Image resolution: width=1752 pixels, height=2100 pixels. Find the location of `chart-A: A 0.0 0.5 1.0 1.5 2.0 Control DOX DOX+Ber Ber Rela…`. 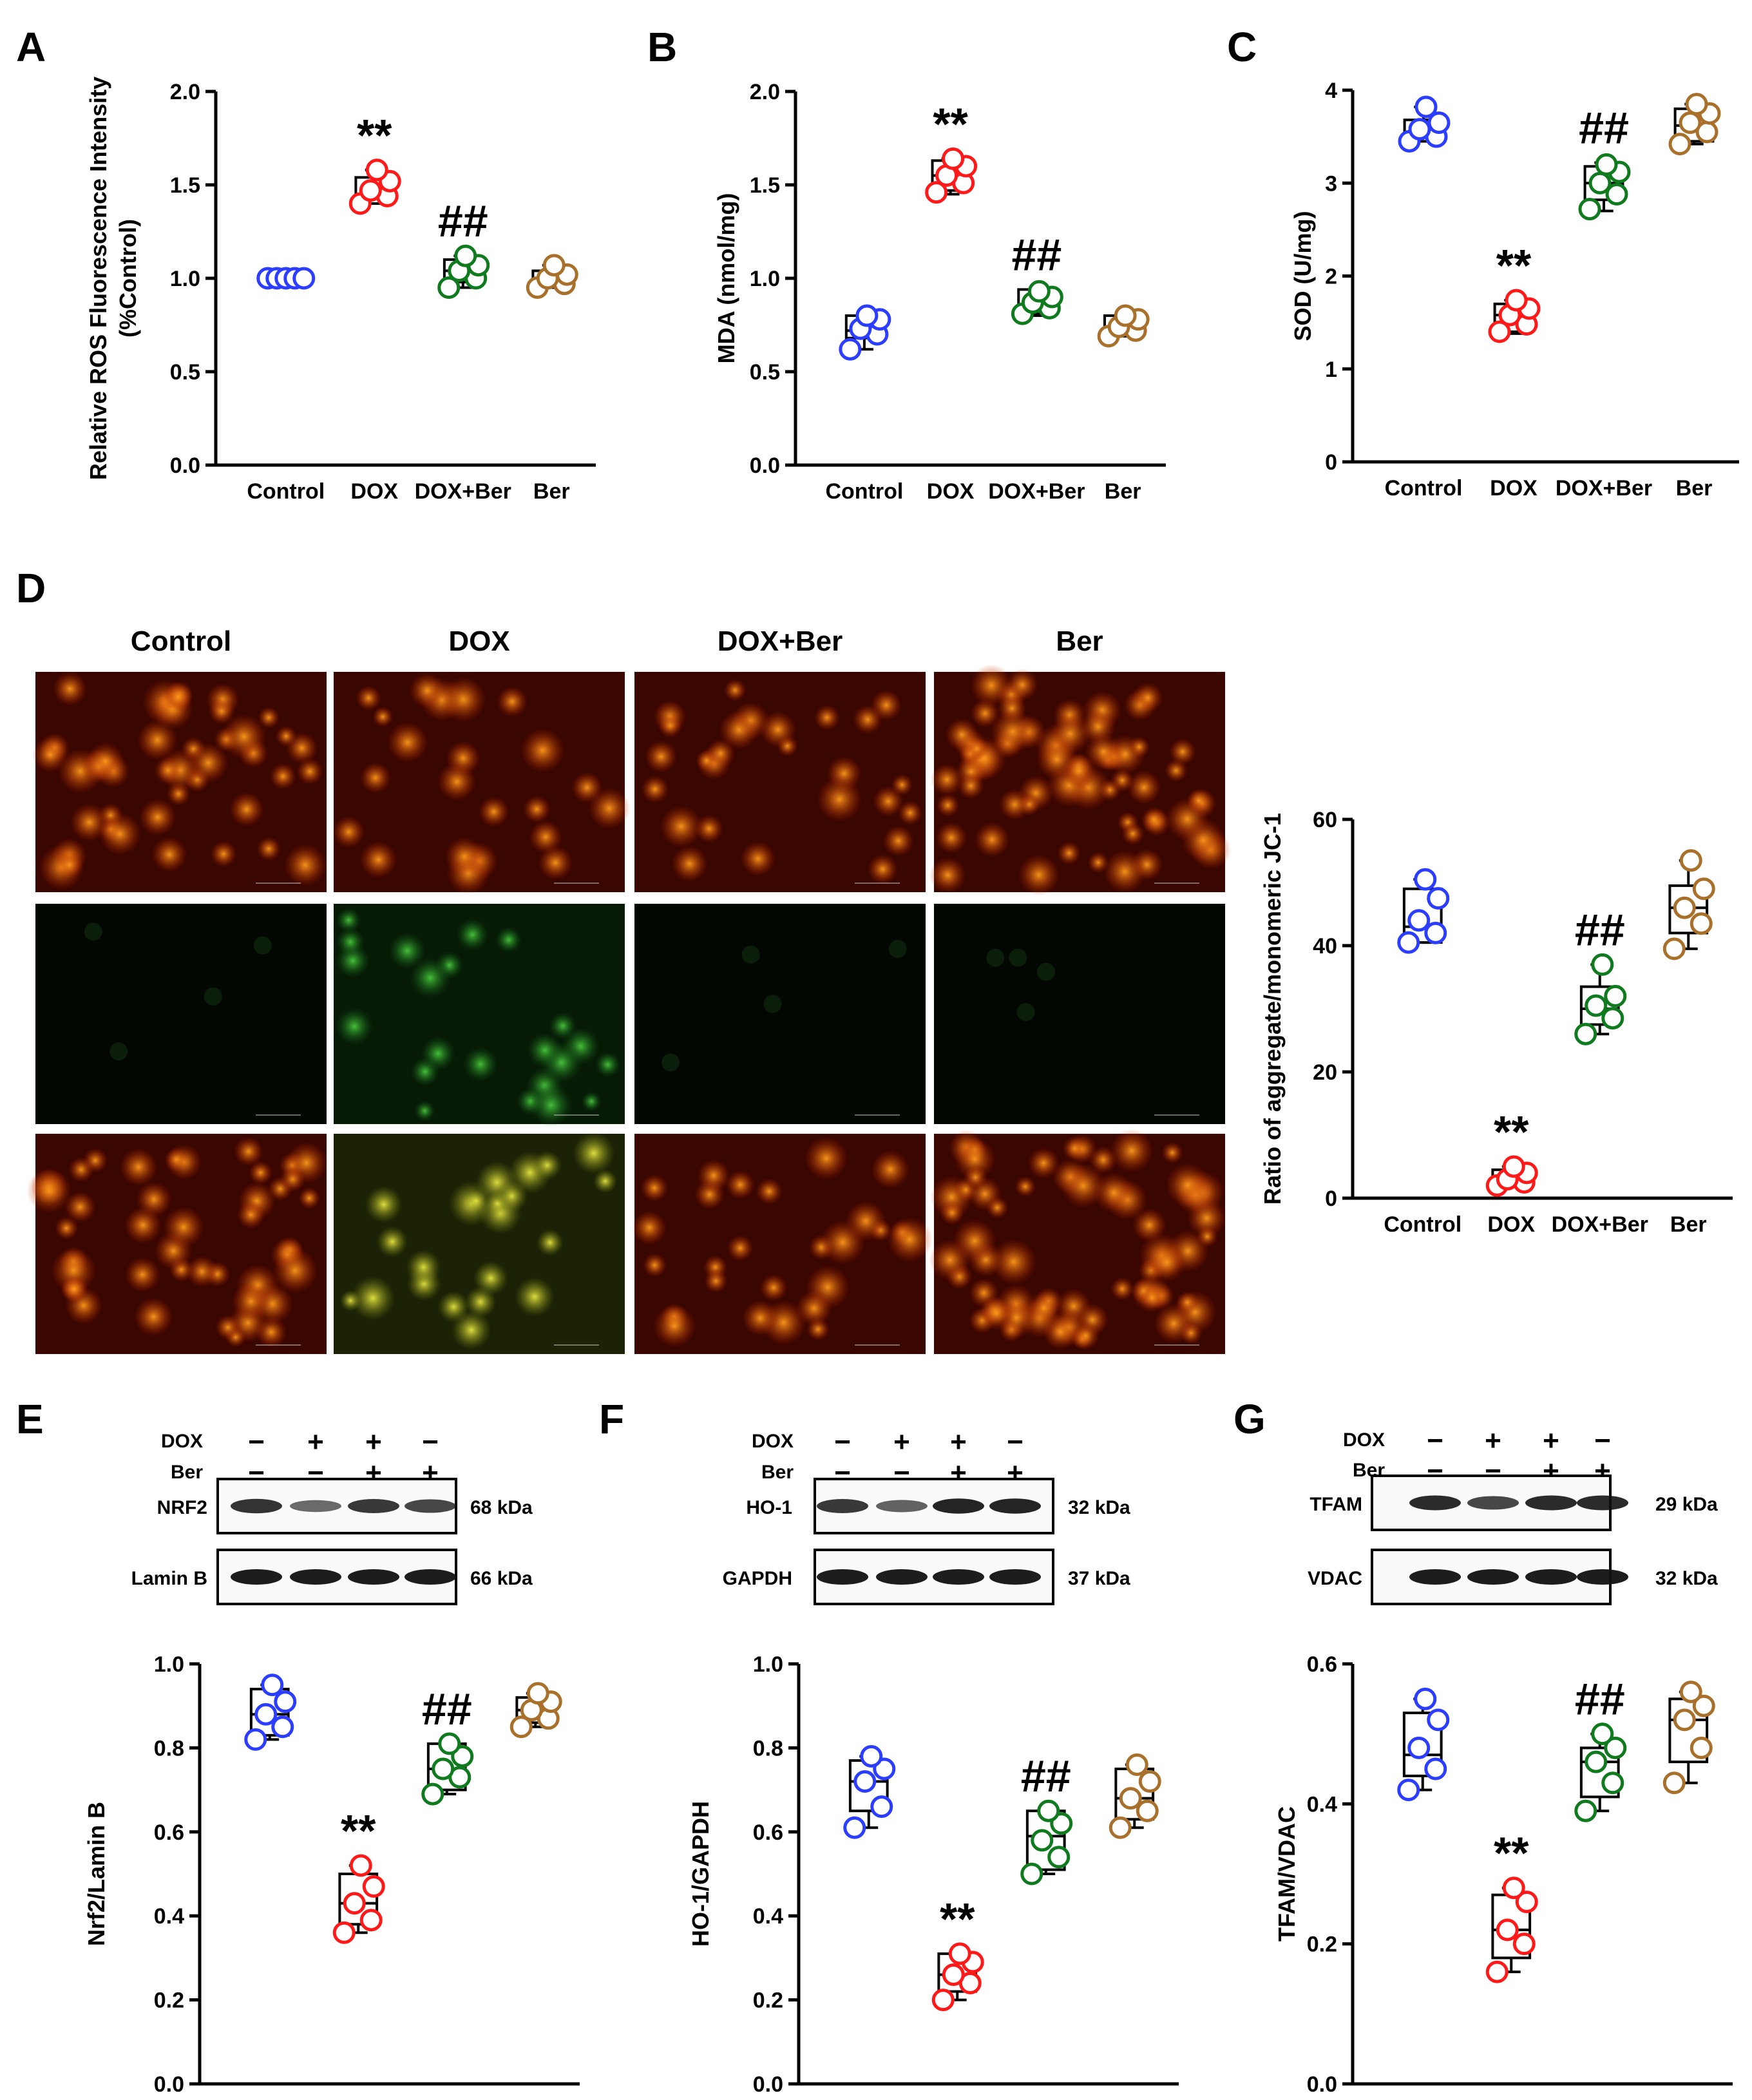

chart-A: A 0.0 0.5 1.0 1.5 2.0 Control DOX DOX+Ber Ber Rela… is located at coordinates (306, 264).